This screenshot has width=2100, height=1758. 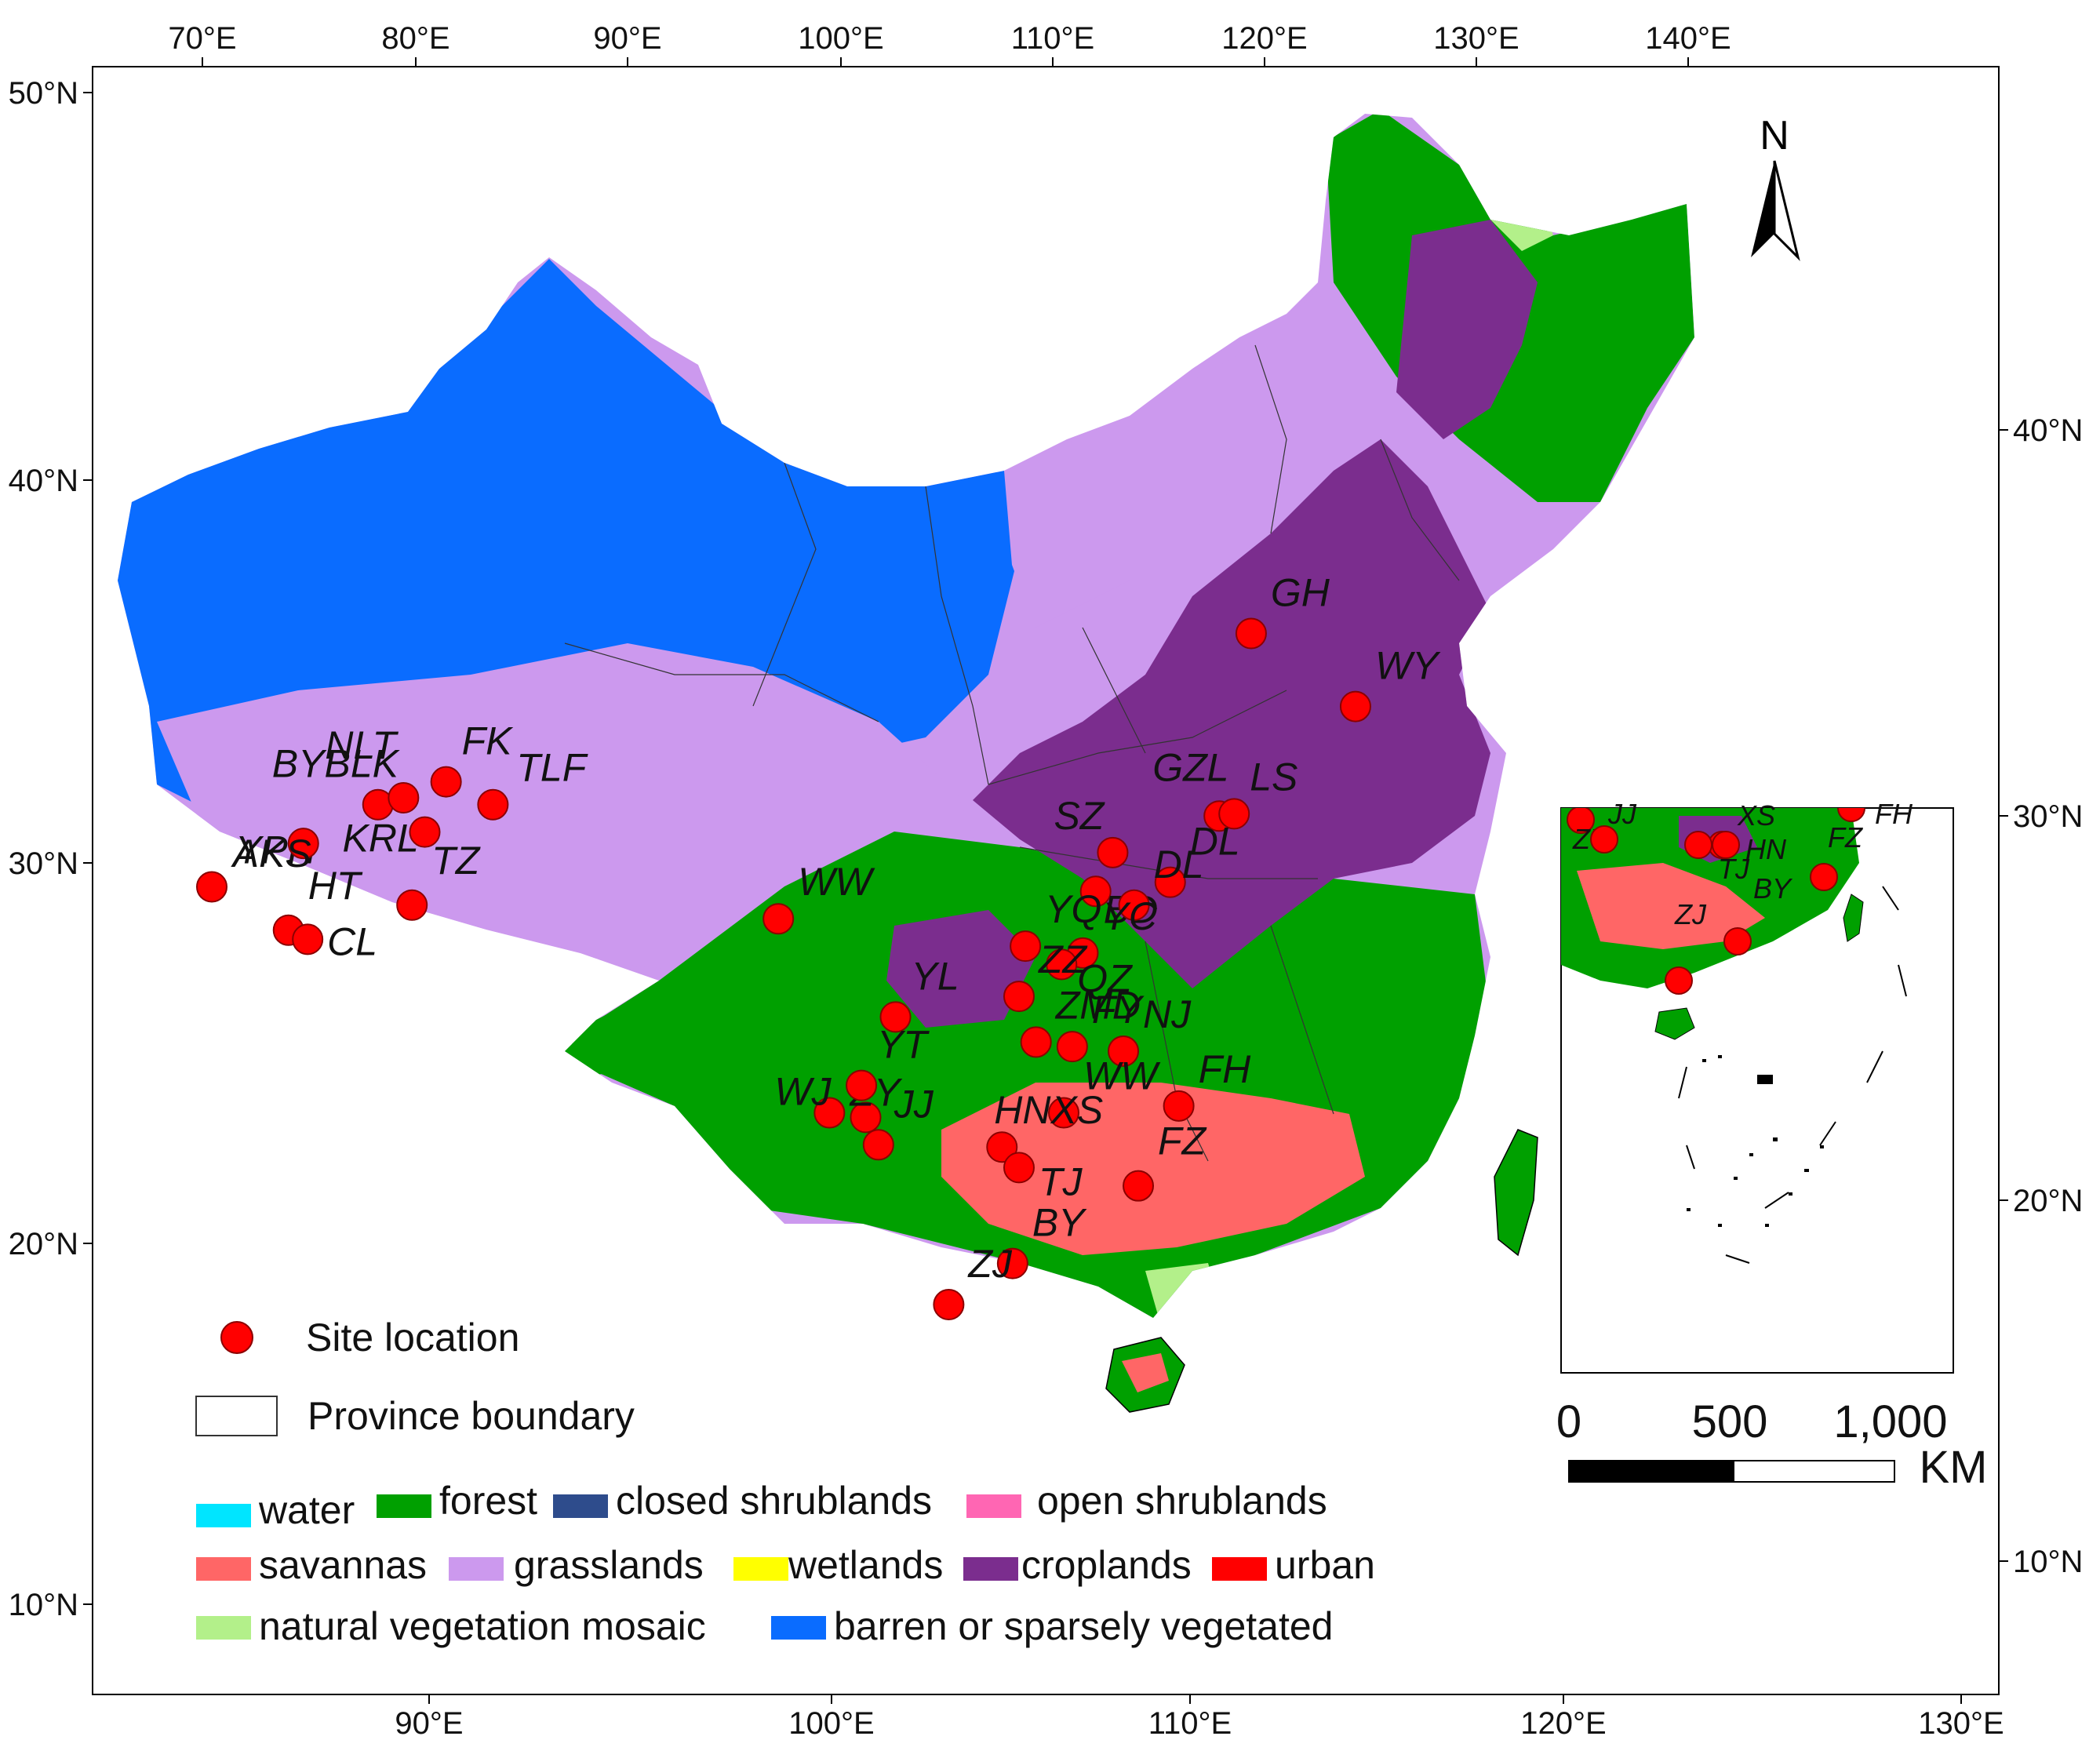 What do you see at coordinates (1044, 1125) in the screenshot?
I see `site-marker: HNXS` at bounding box center [1044, 1125].